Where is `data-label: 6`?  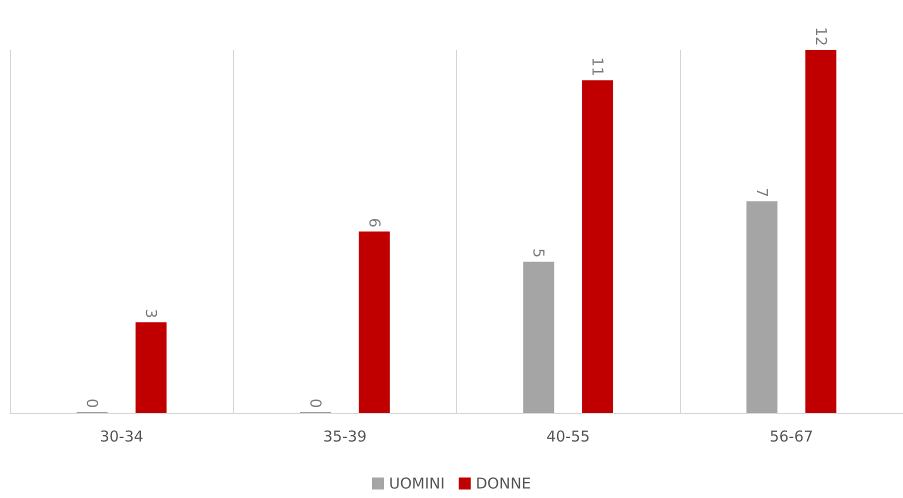 data-label: 6 is located at coordinates (374, 223).